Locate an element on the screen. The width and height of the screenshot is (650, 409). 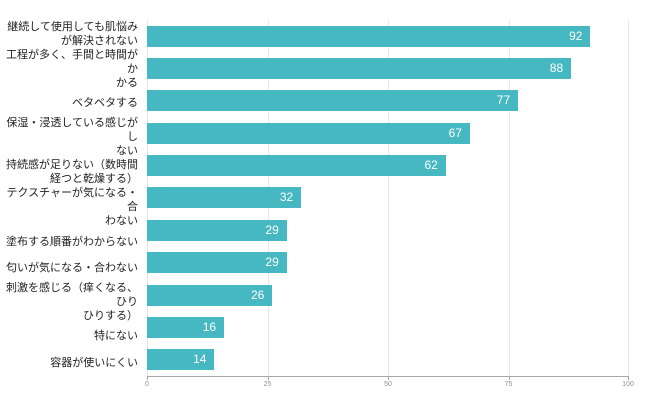
bar-row: 88 is located at coordinates (388, 68).